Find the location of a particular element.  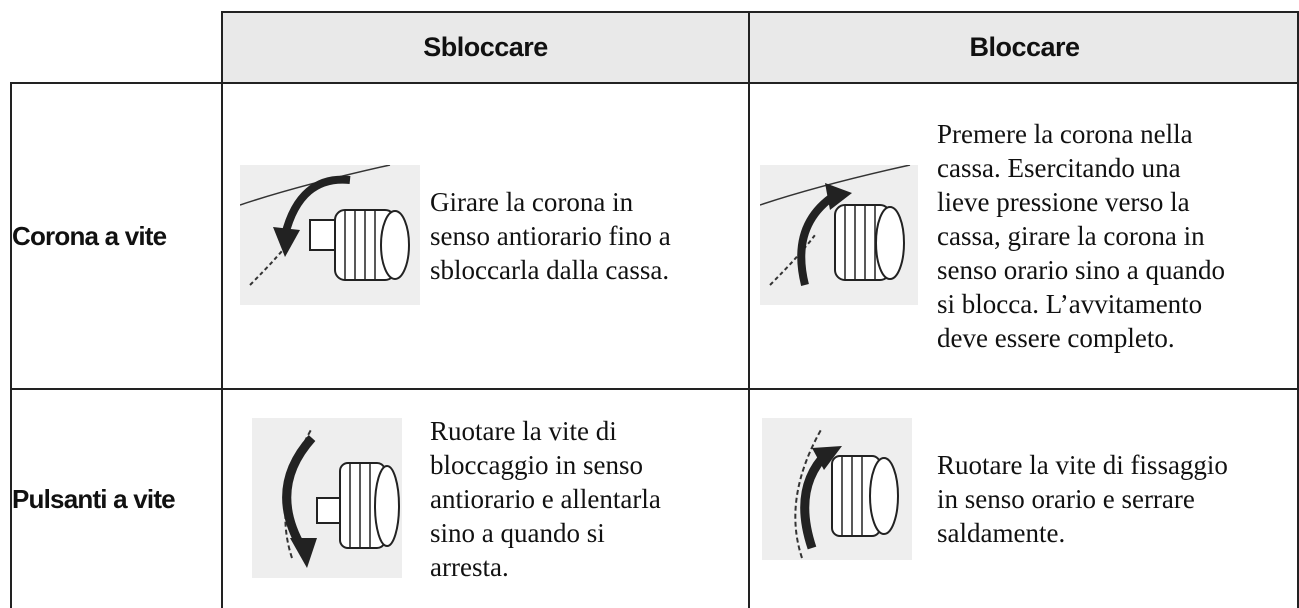

text-line: bloccaggio in senso is located at coordinates (536, 465).